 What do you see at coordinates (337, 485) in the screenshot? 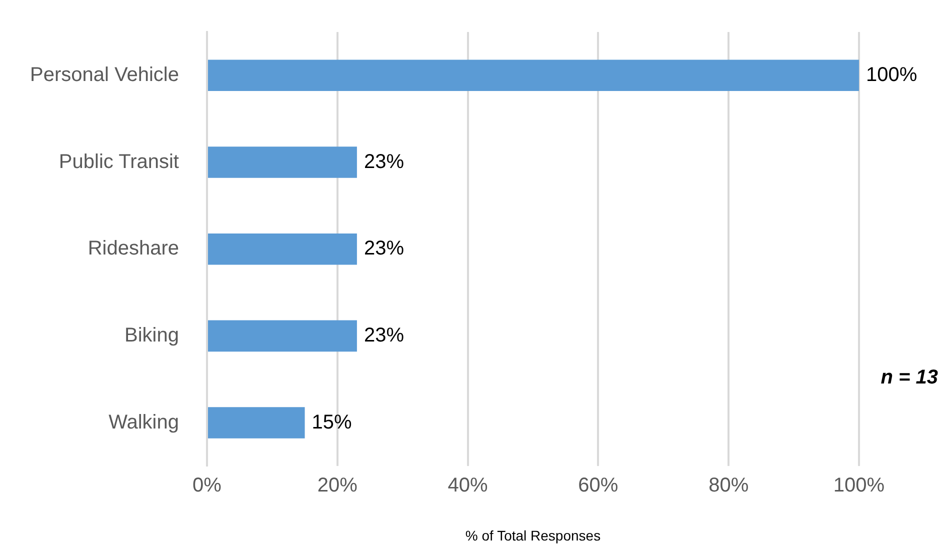
I see `x-tick-label: 20%` at bounding box center [337, 485].